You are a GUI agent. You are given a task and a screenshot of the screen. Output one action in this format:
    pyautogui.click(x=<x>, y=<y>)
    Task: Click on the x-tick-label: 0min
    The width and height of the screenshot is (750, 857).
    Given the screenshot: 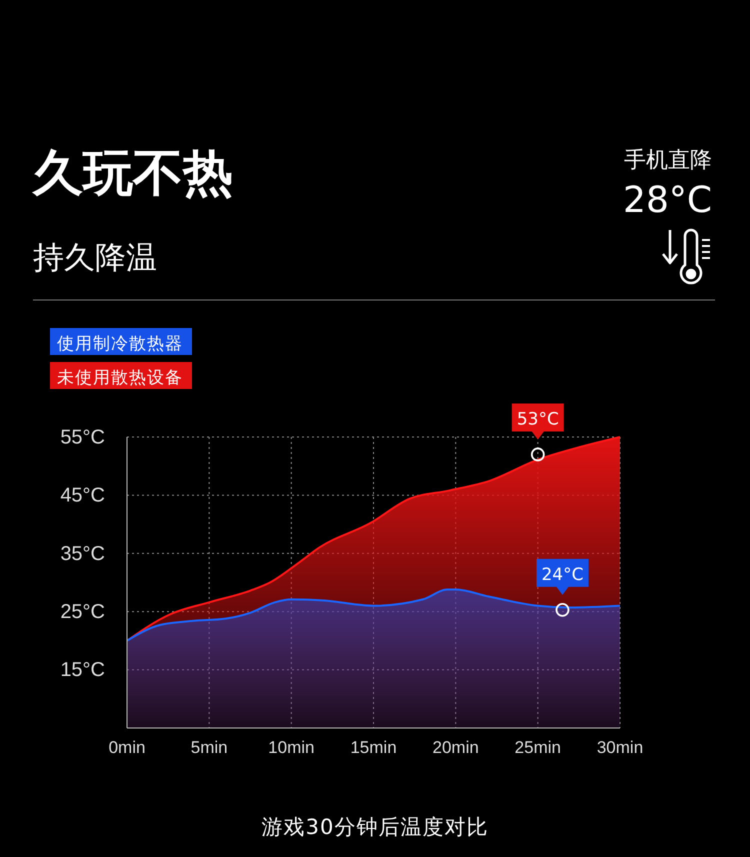 What is the action you would take?
    pyautogui.click(x=127, y=748)
    